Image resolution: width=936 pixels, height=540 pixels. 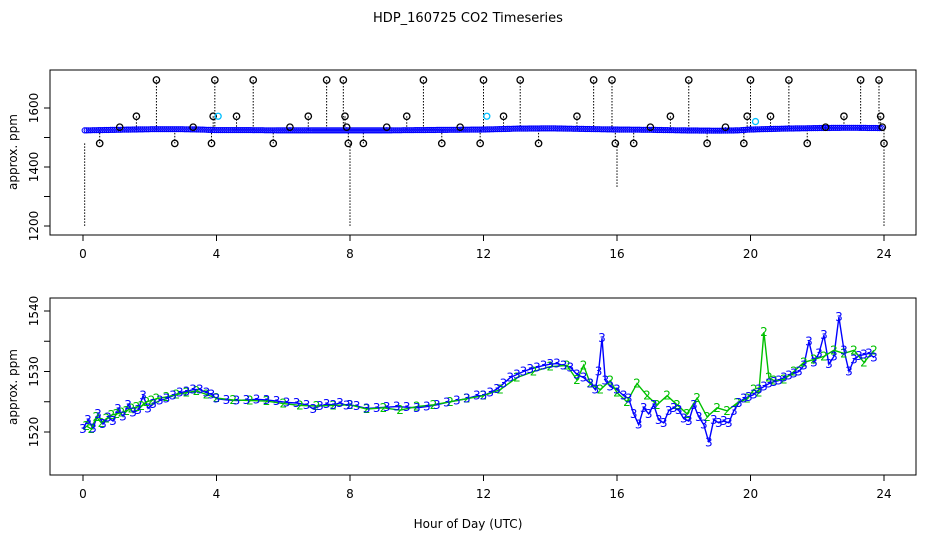 I want to click on y-tick-label: 1400, so click(x=34, y=167).